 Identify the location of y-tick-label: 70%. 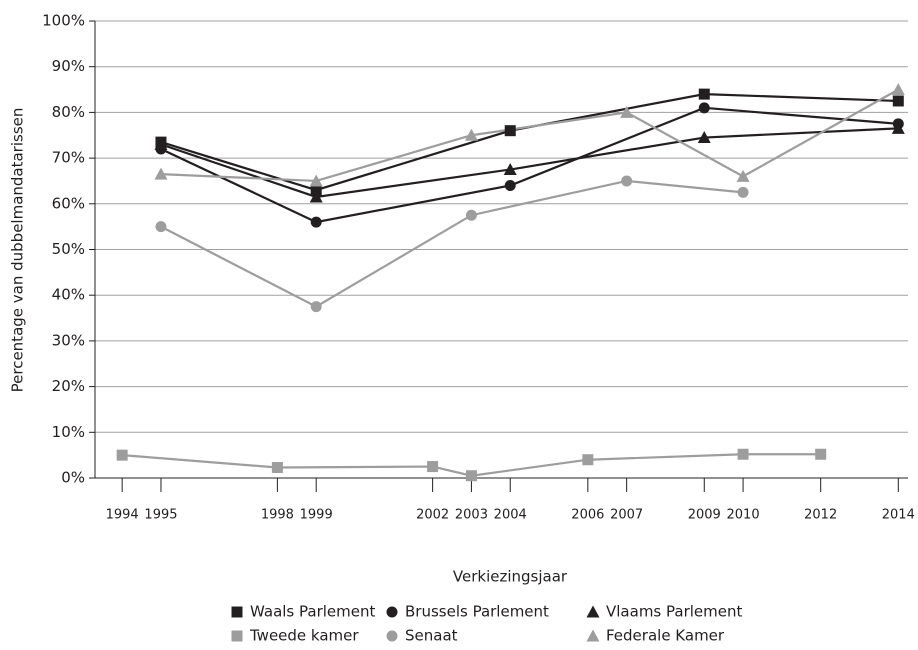
(68, 158).